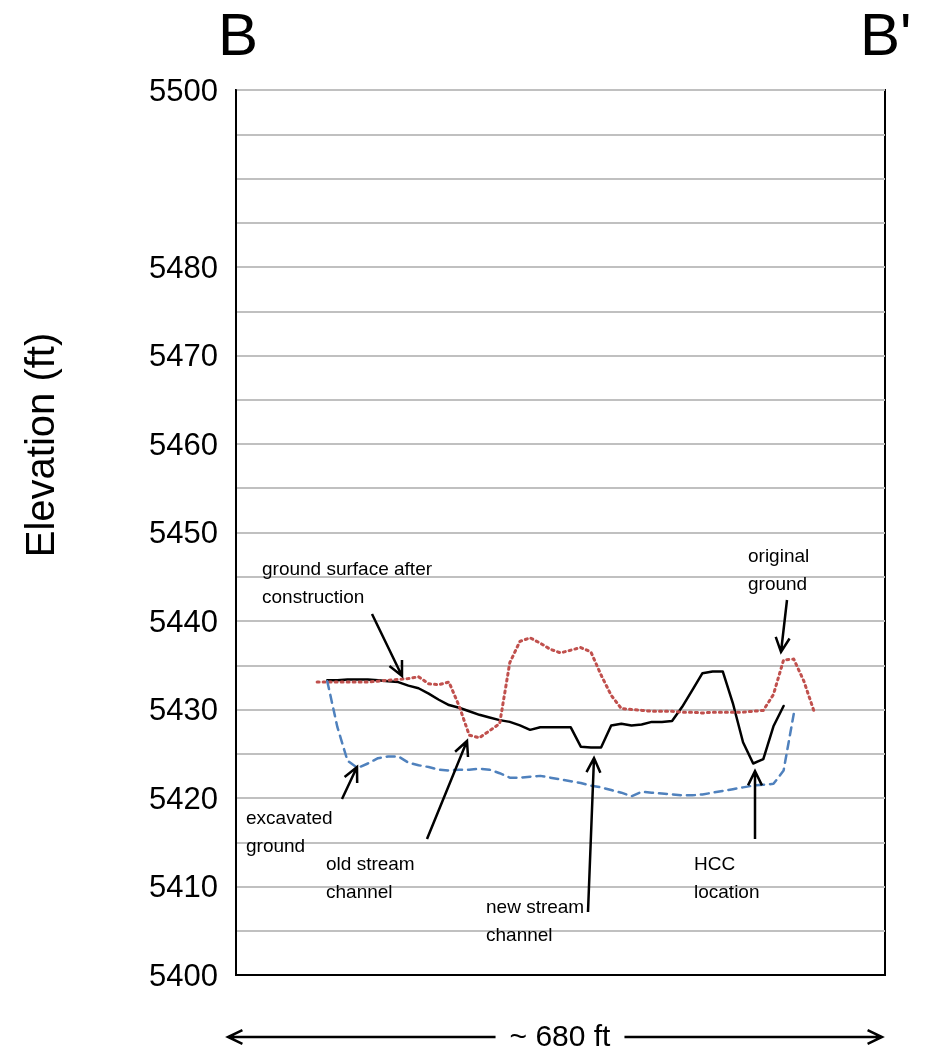  What do you see at coordinates (348, 583) in the screenshot?
I see `annotation: ground surface after construction` at bounding box center [348, 583].